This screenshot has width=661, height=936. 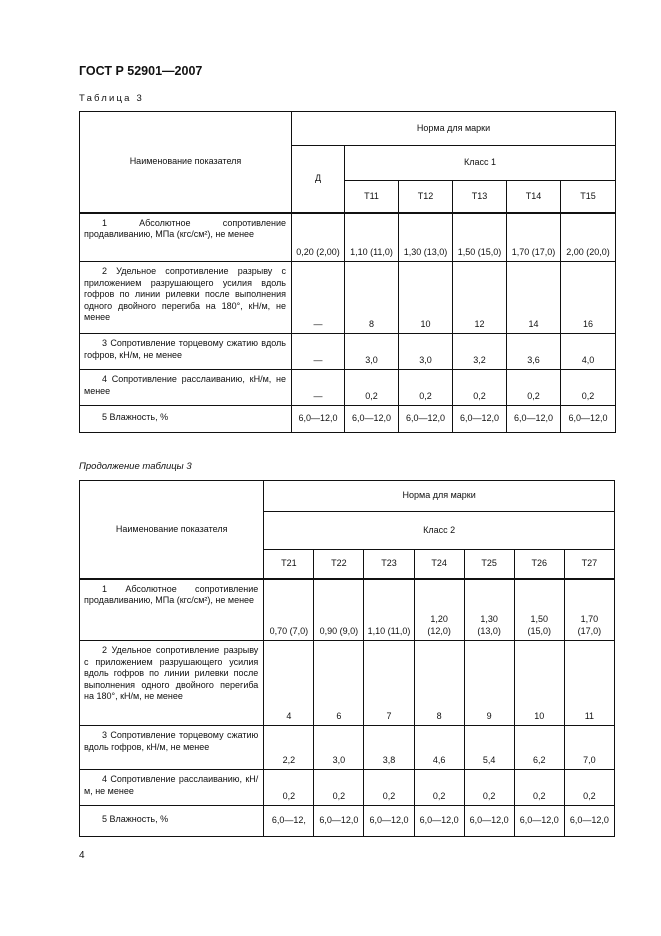 What do you see at coordinates (439, 609) in the screenshot?
I see `cell-value: 1,20 (12,0)` at bounding box center [439, 609].